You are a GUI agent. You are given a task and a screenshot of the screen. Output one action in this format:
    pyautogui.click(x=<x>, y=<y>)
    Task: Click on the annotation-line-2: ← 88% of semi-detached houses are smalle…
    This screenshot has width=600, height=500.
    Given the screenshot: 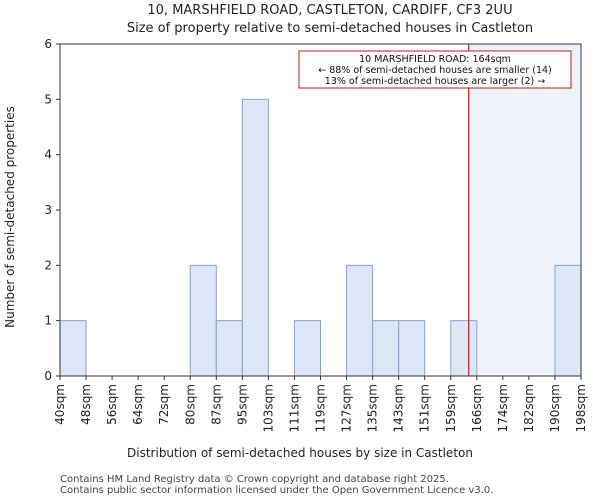 What is the action you would take?
    pyautogui.click(x=435, y=70)
    